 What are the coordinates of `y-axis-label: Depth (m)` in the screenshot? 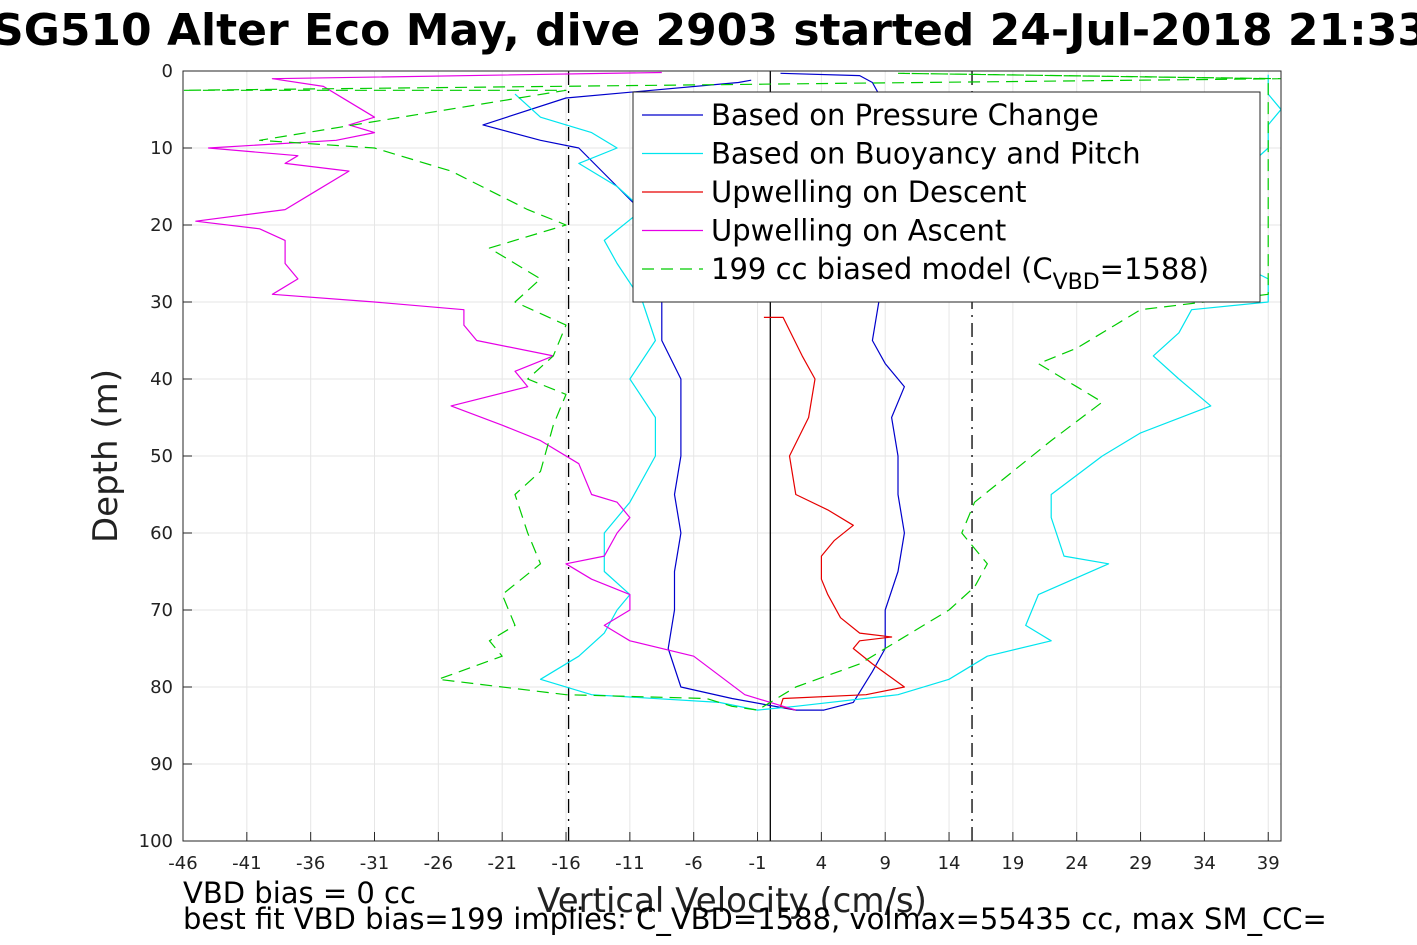 It's located at (106, 456).